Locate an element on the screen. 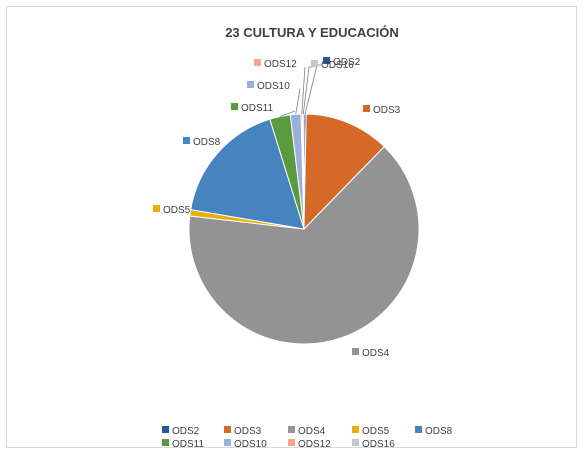 The image size is (584, 455). data-label-ods3: ODS3 is located at coordinates (387, 110).